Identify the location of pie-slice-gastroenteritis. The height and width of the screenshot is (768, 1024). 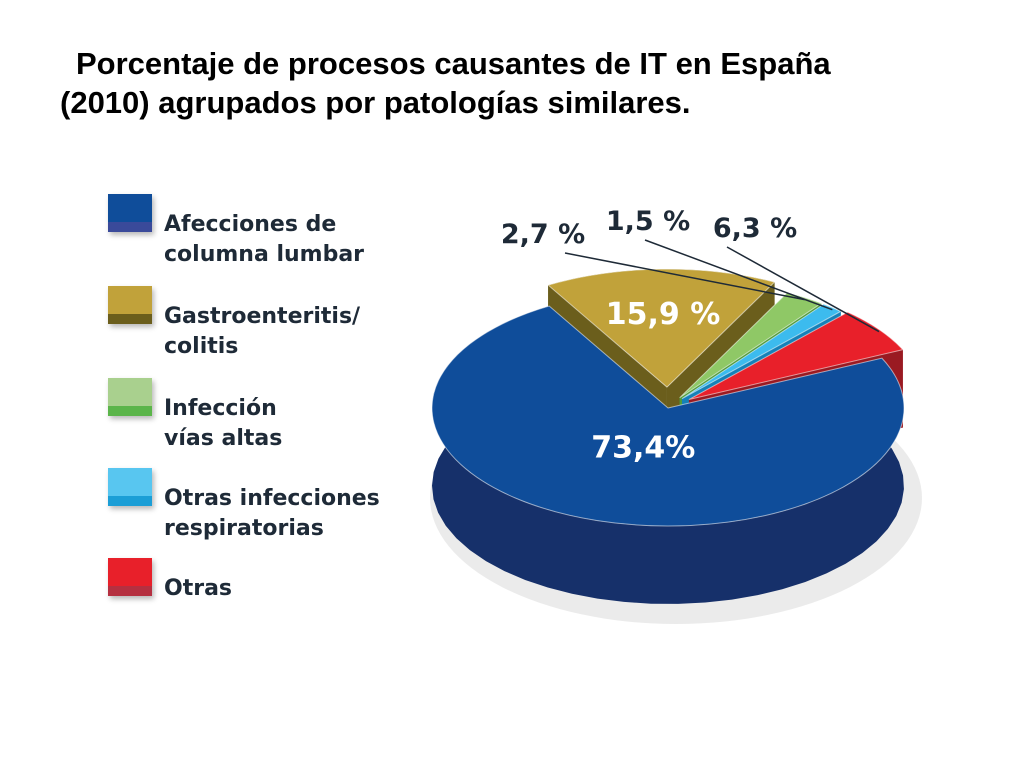
(661, 328).